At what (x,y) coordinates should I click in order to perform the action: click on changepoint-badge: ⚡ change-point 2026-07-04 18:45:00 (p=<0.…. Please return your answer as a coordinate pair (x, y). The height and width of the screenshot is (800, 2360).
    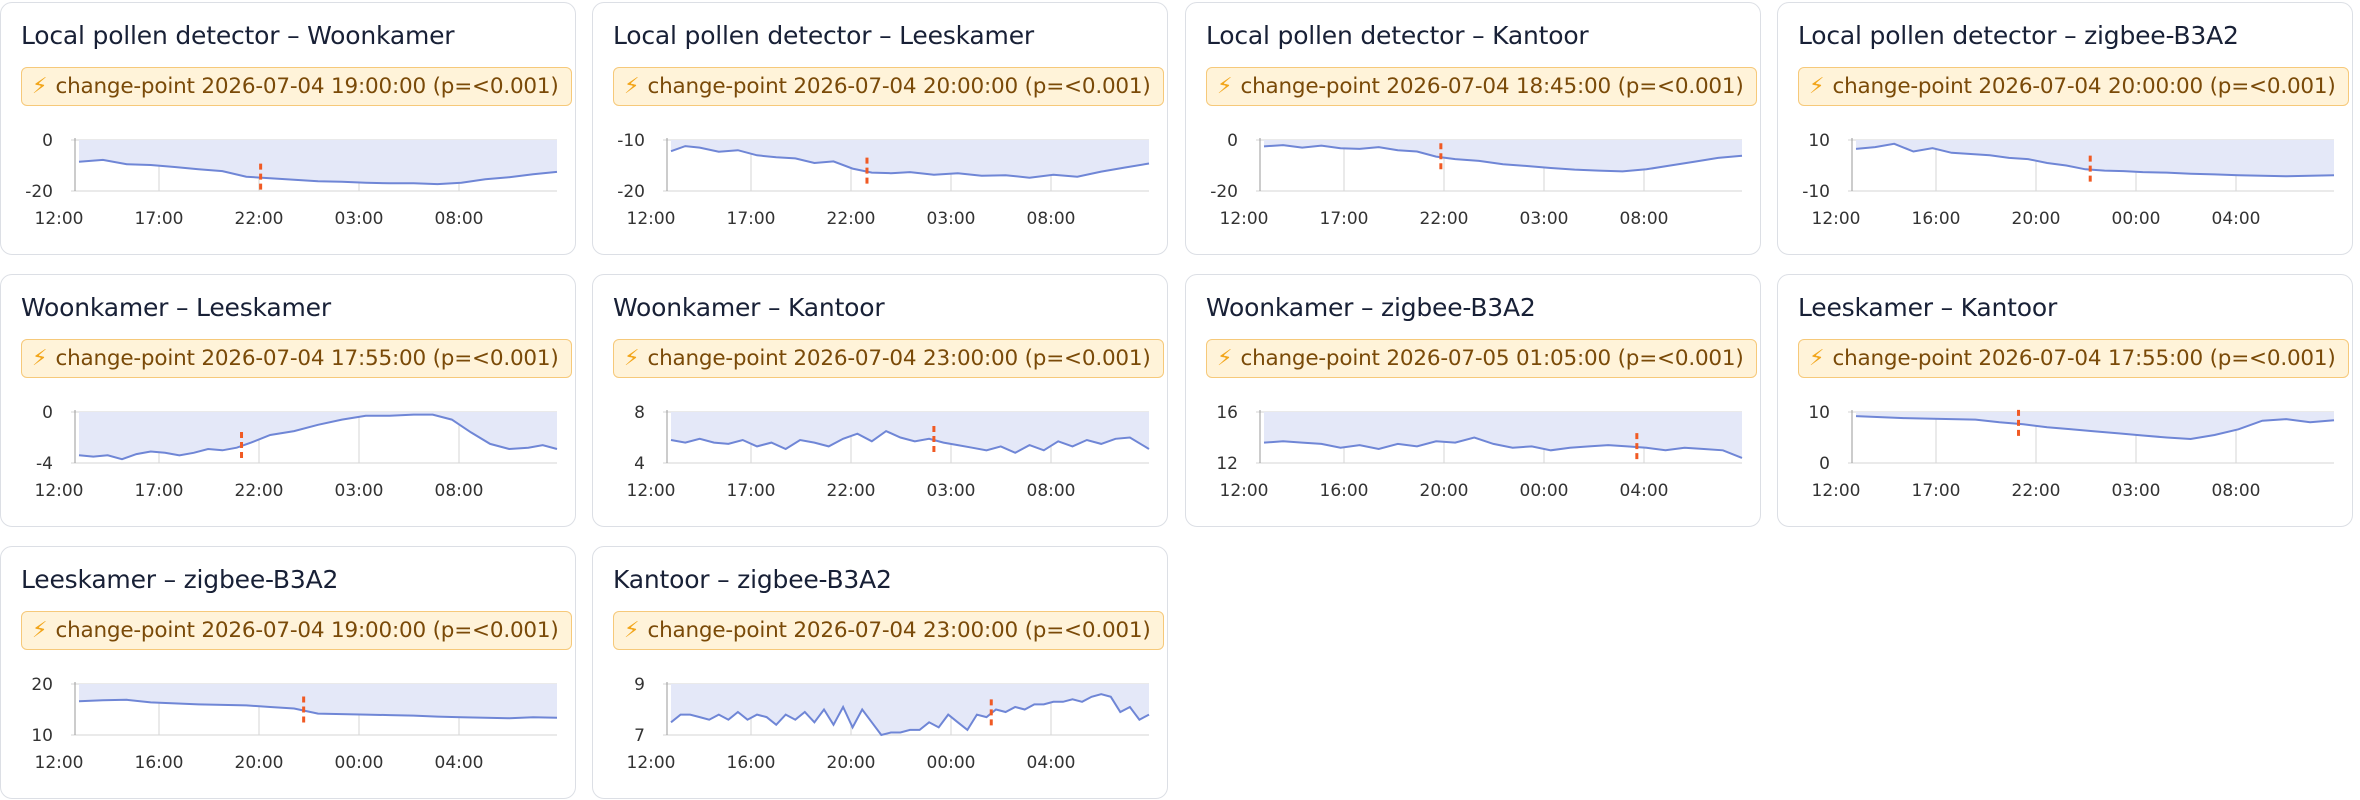
    Looking at the image, I should click on (1481, 86).